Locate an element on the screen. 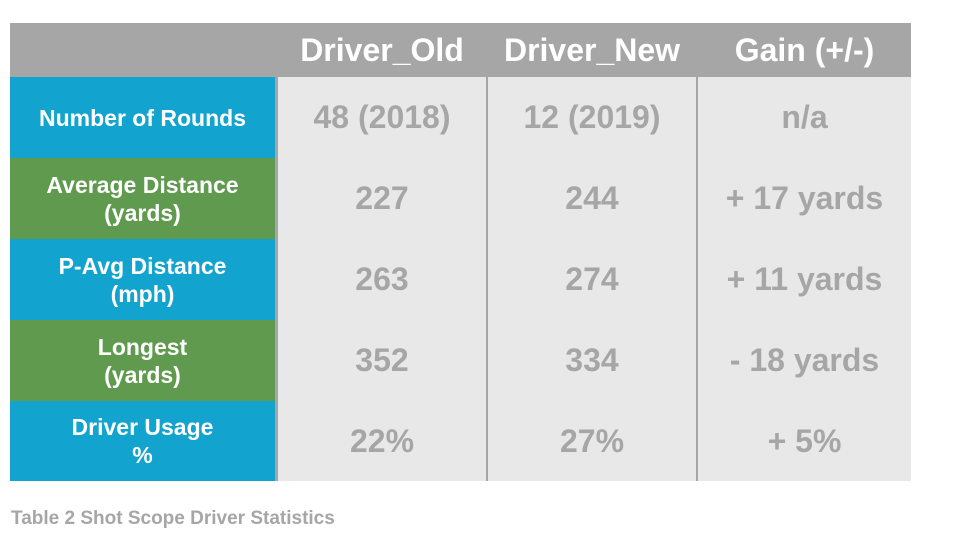 This screenshot has width=965, height=560. row-label-p-avg-distance: P-Avg Distance (mph) is located at coordinates (142, 279).